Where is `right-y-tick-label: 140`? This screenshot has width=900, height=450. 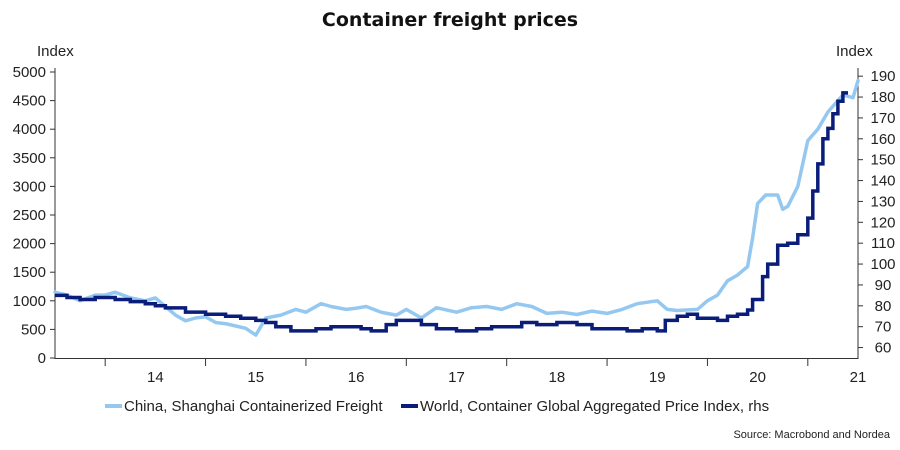
right-y-tick-label: 140 is located at coordinates (882, 181).